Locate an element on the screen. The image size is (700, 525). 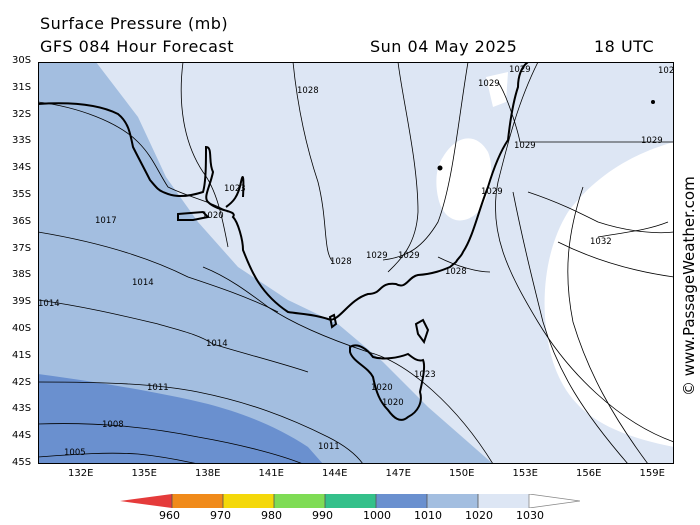
longitude-label: 147E is located at coordinates (398, 473).